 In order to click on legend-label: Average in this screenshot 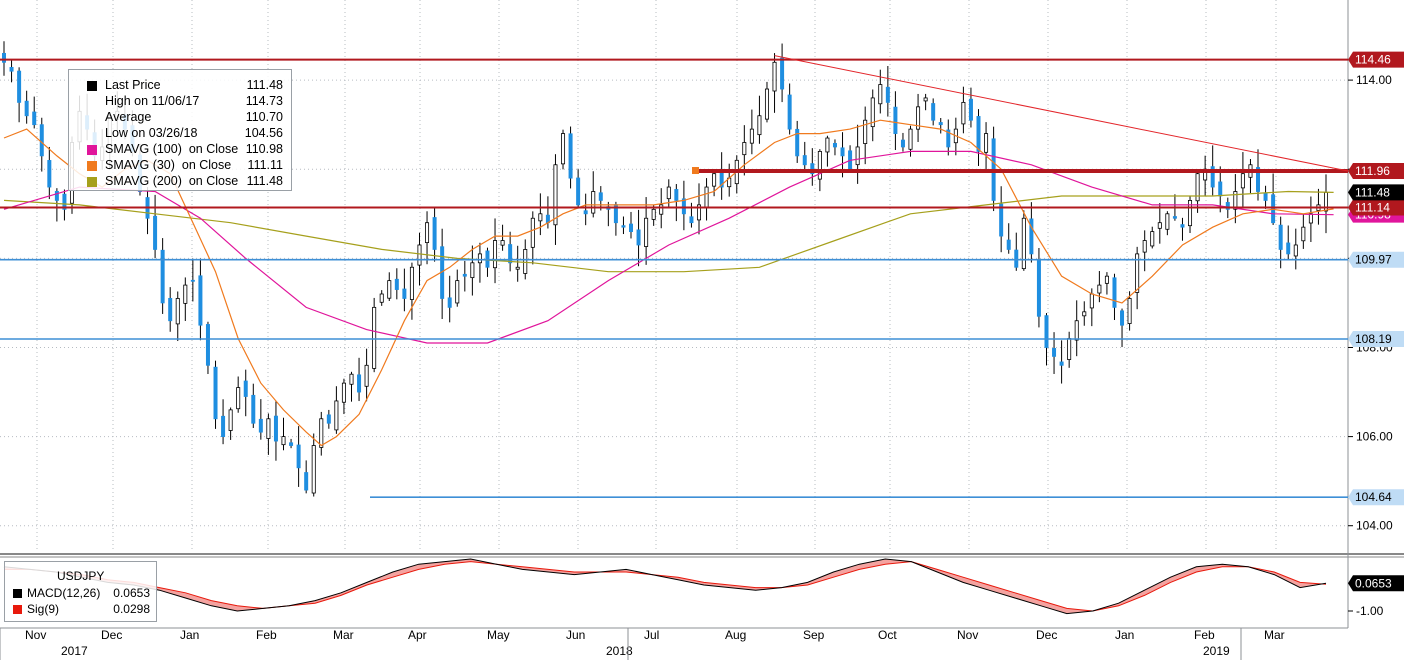, I will do `click(128, 117)`.